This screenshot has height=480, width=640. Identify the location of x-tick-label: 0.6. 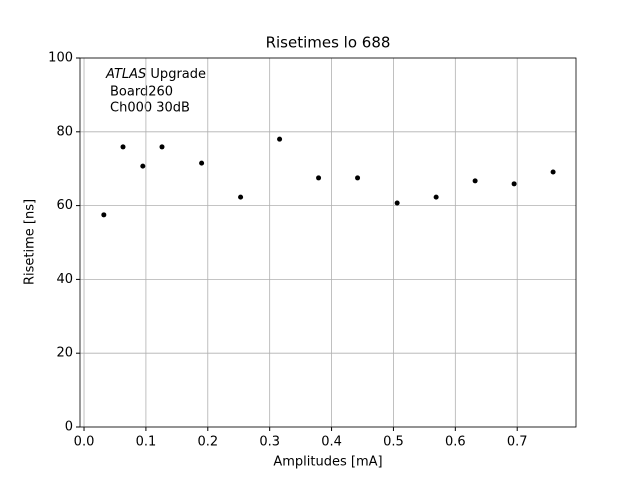
(455, 442).